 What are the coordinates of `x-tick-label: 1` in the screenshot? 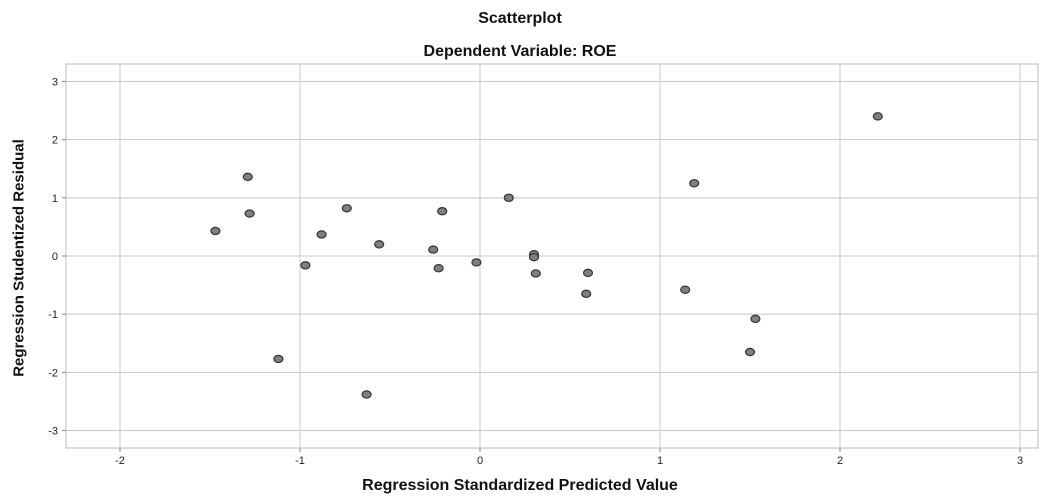 It's located at (660, 461).